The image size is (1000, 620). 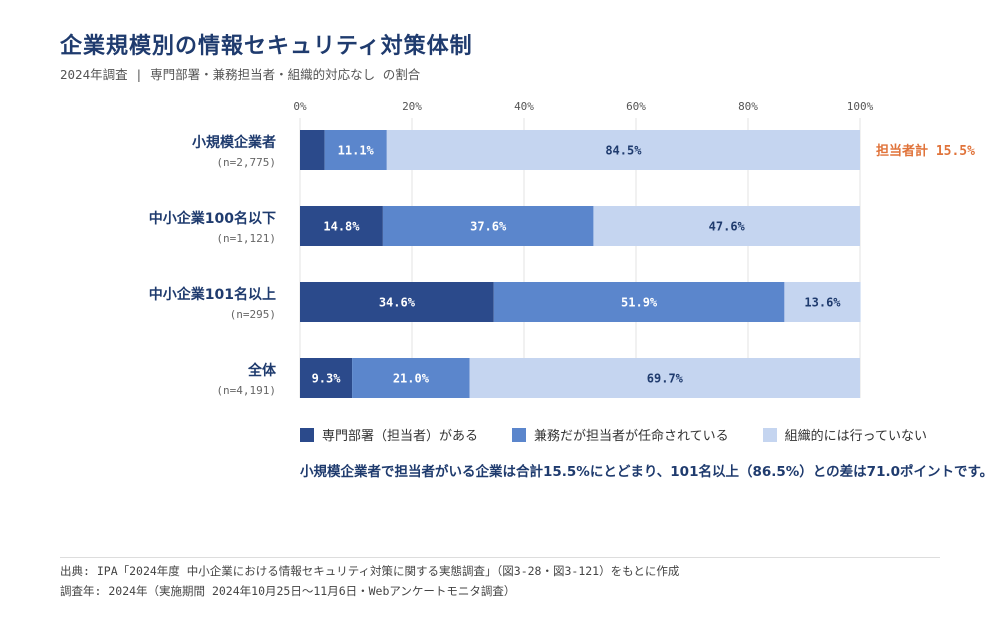 I want to click on data-label: 47.6%, so click(x=727, y=227).